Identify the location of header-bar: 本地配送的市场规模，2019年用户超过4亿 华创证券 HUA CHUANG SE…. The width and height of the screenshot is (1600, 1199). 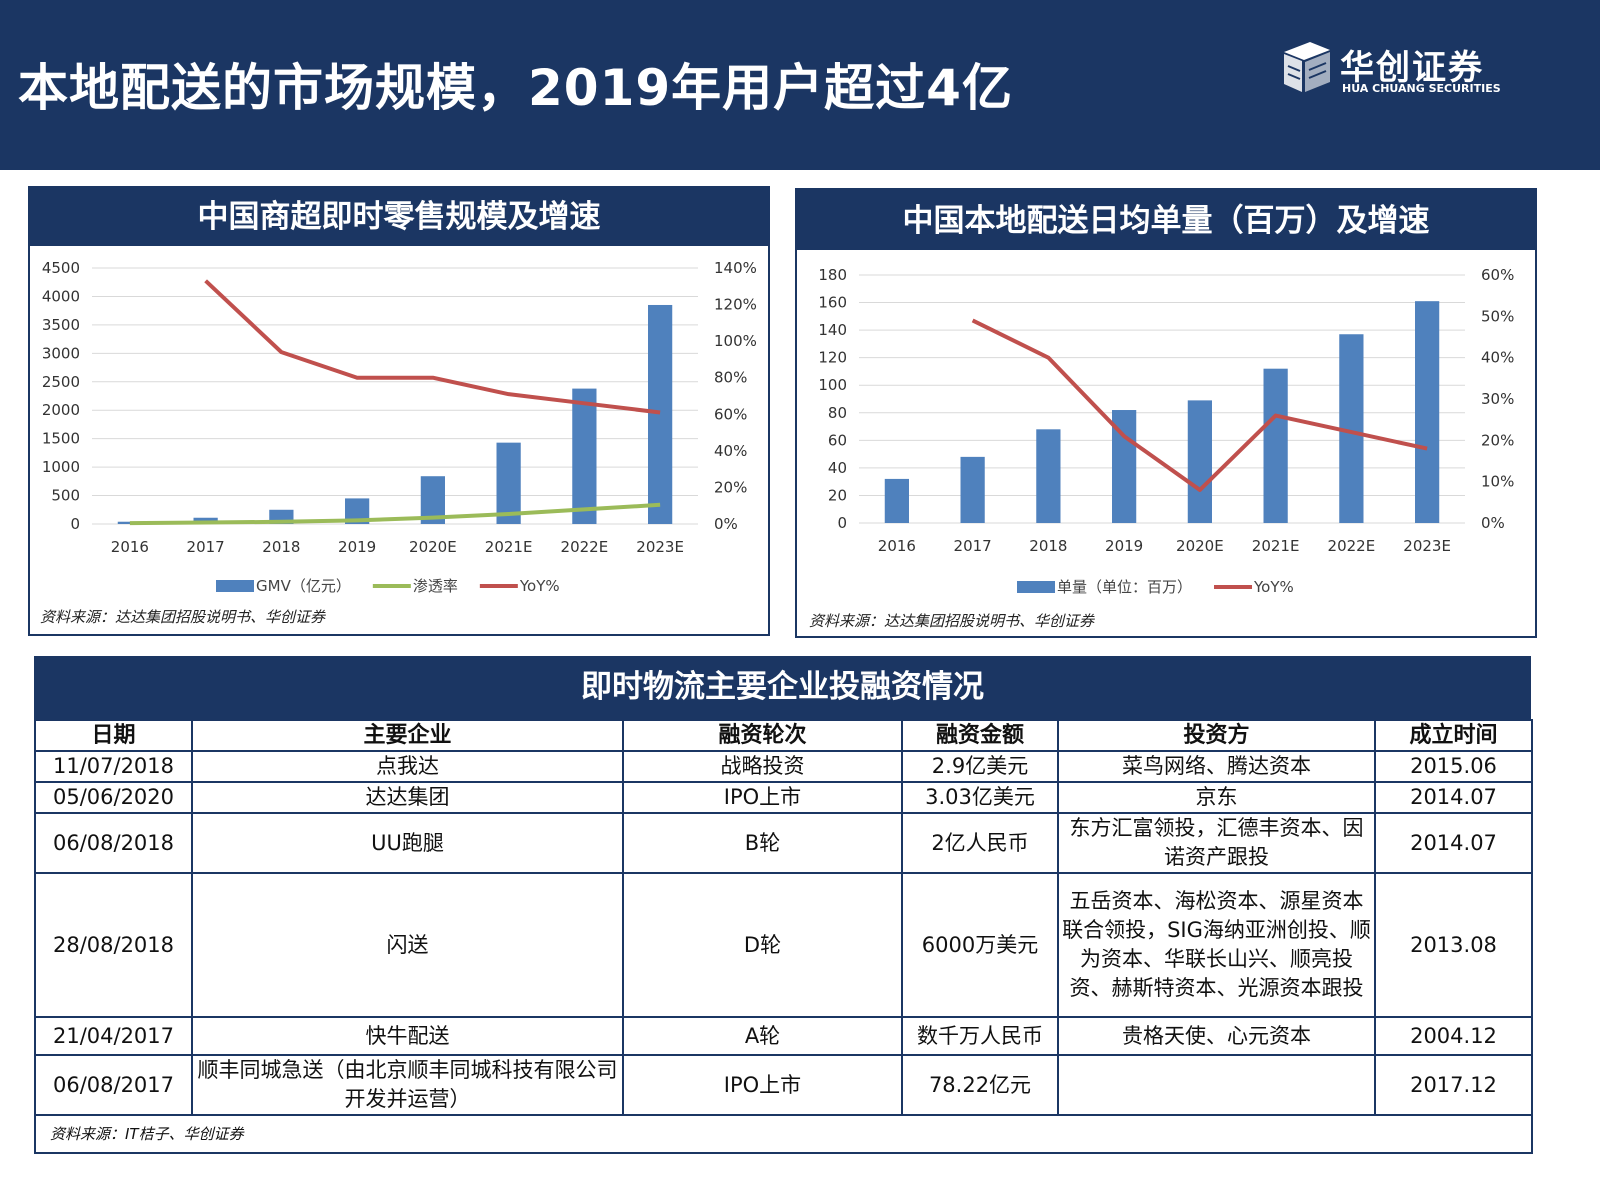
(800, 85).